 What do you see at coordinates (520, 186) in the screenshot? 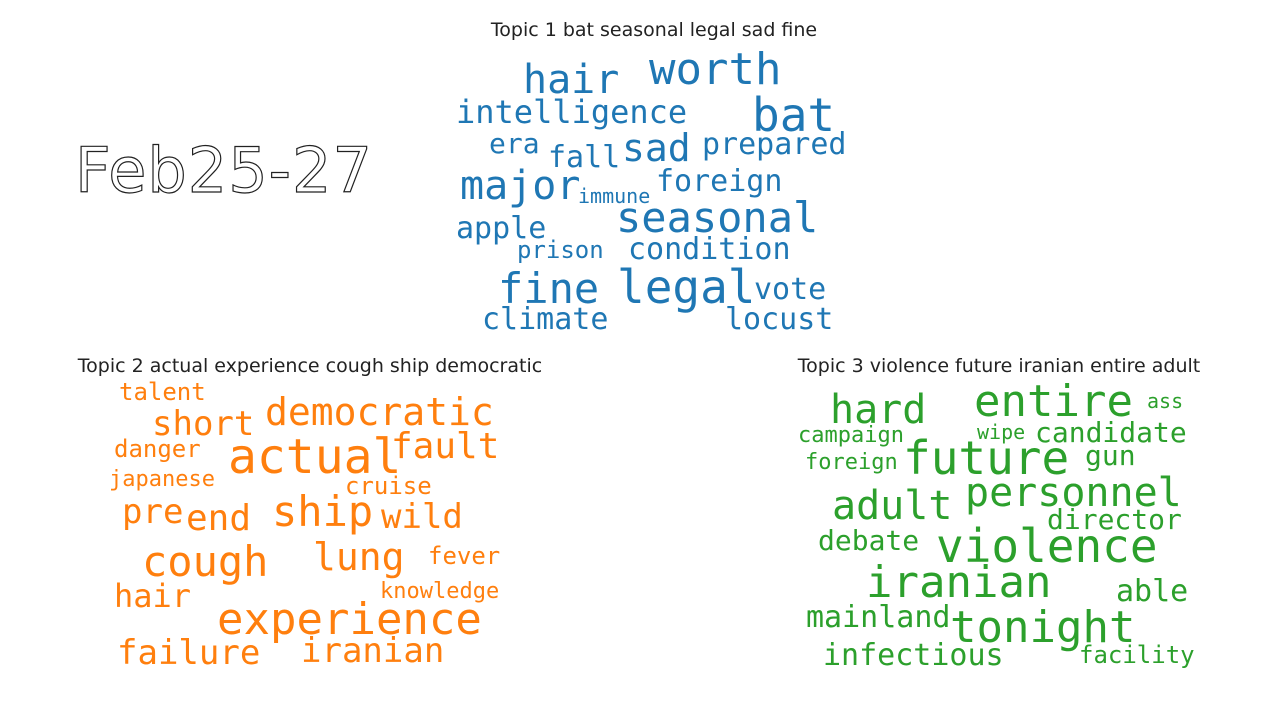
I see `cloud-word: major` at bounding box center [520, 186].